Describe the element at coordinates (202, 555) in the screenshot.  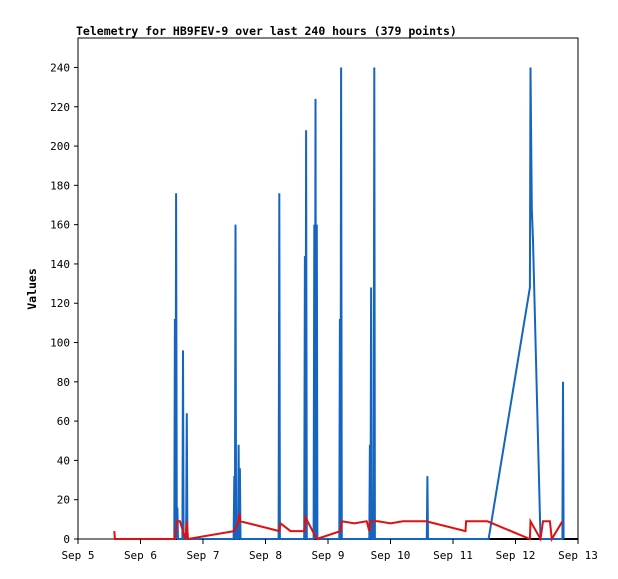
I see `x-tick-label: Sep 7` at that location.